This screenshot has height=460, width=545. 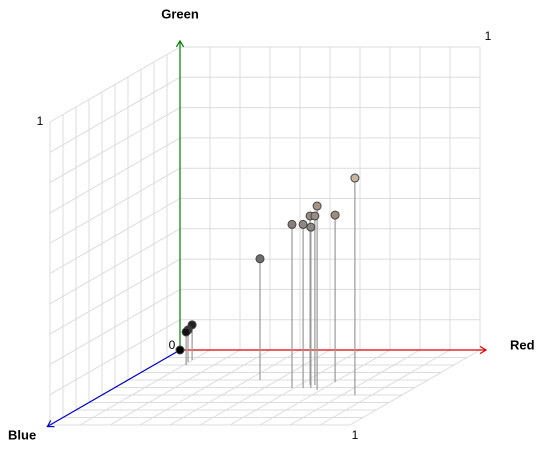 What do you see at coordinates (50, 424) in the screenshot?
I see `z-axis-arrow` at bounding box center [50, 424].